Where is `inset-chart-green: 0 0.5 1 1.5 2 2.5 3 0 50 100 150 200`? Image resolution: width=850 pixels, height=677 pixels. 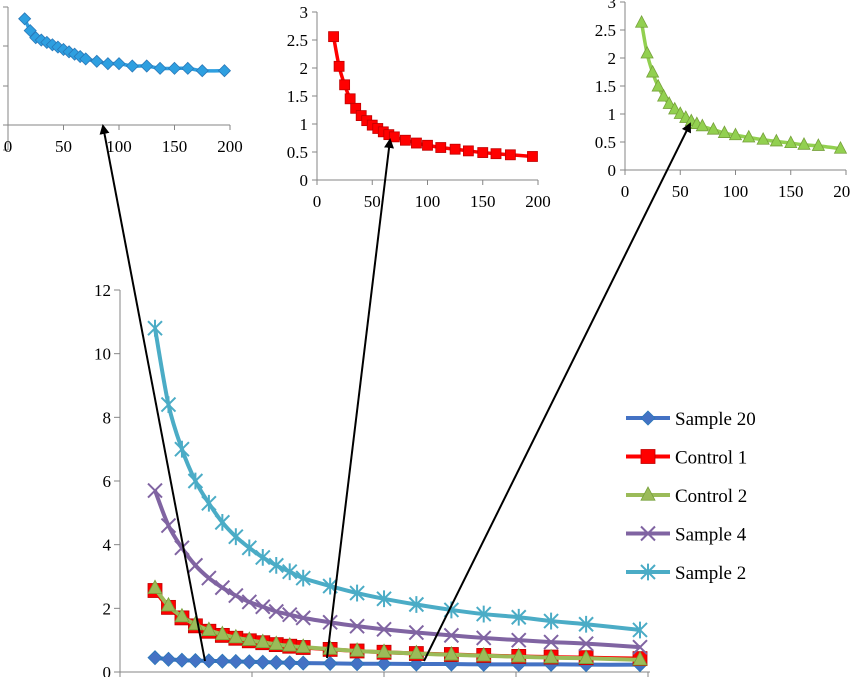
inset-chart-green: 0 0.5 1 1.5 2 2.5 3 0 50 100 150 200 is located at coordinates (722, 100).